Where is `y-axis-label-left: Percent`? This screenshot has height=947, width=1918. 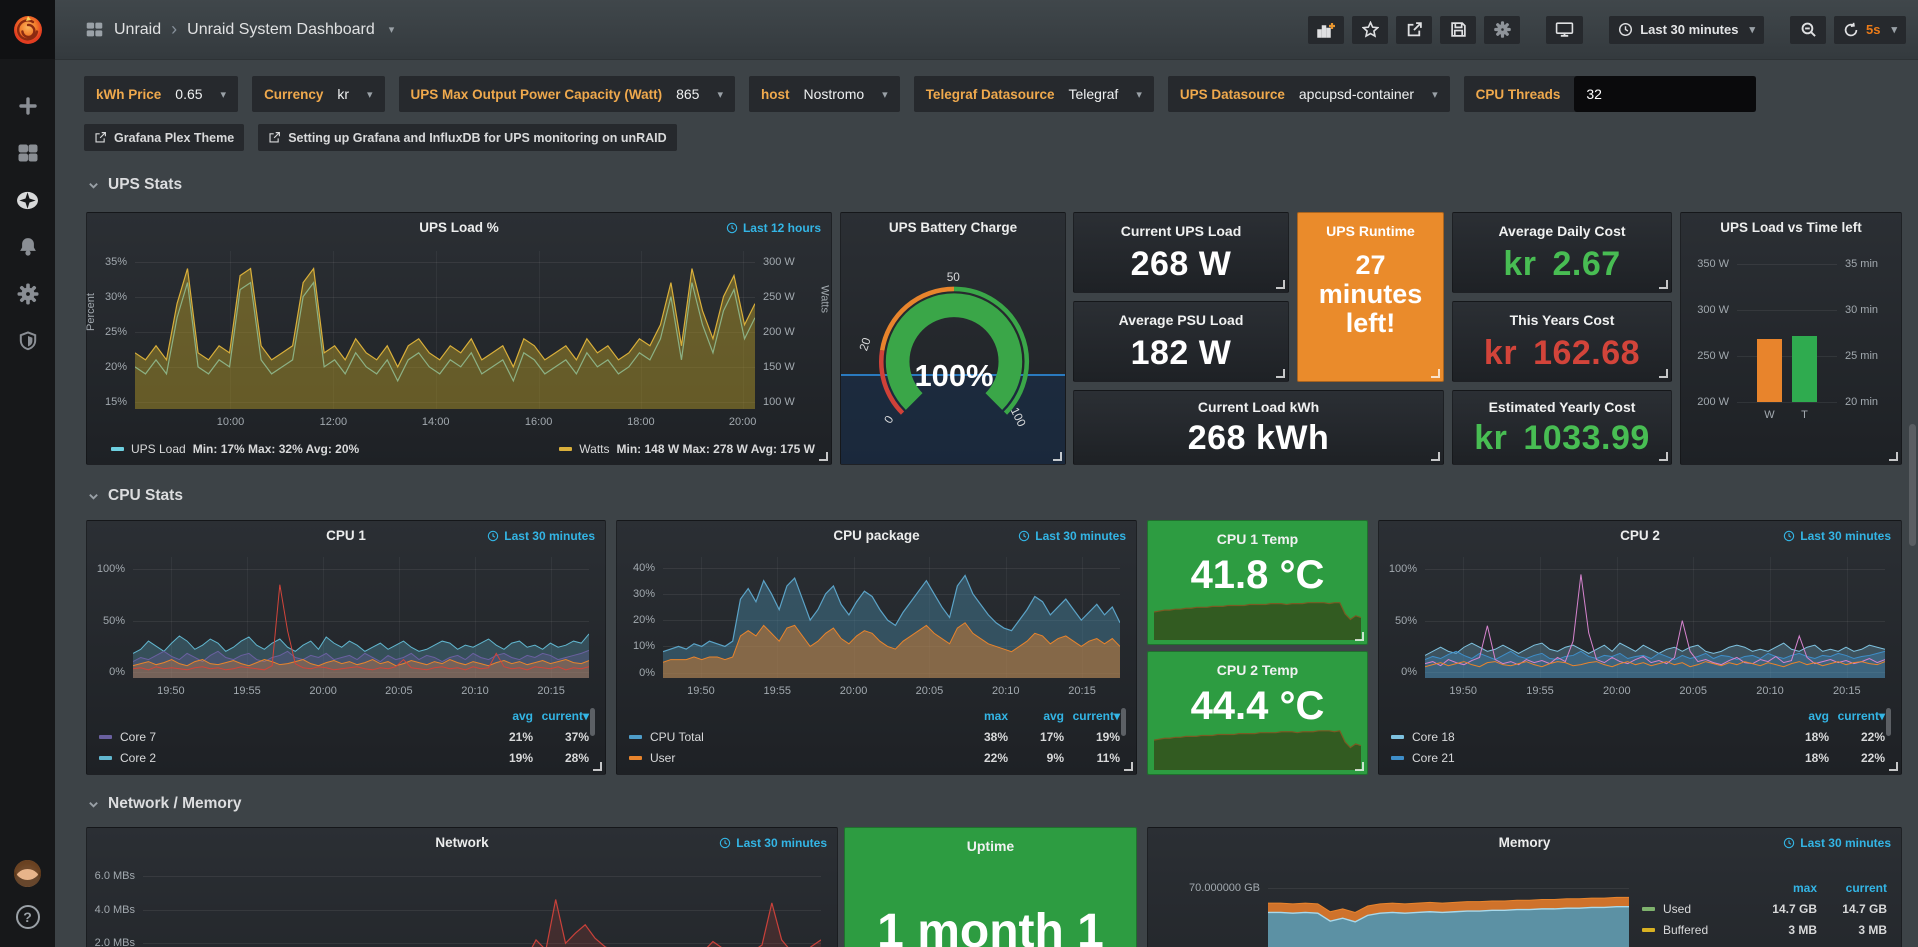 y-axis-label-left: Percent is located at coordinates (91, 311).